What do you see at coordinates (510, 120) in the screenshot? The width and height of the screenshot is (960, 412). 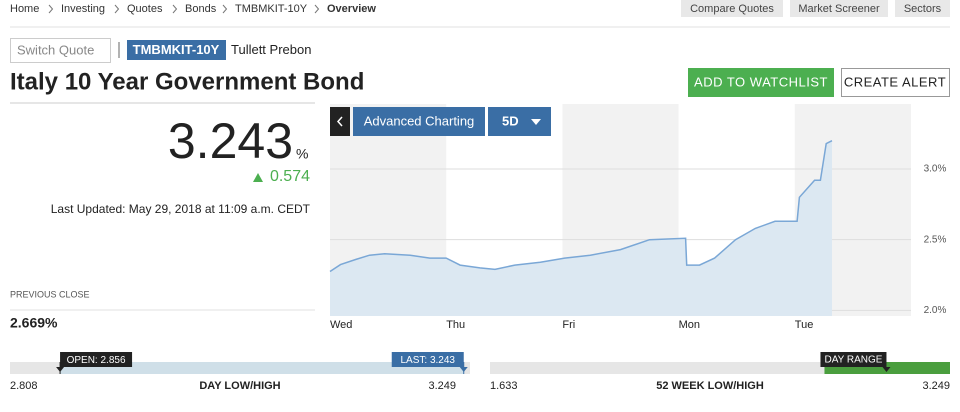 I see `range-label: 5D` at bounding box center [510, 120].